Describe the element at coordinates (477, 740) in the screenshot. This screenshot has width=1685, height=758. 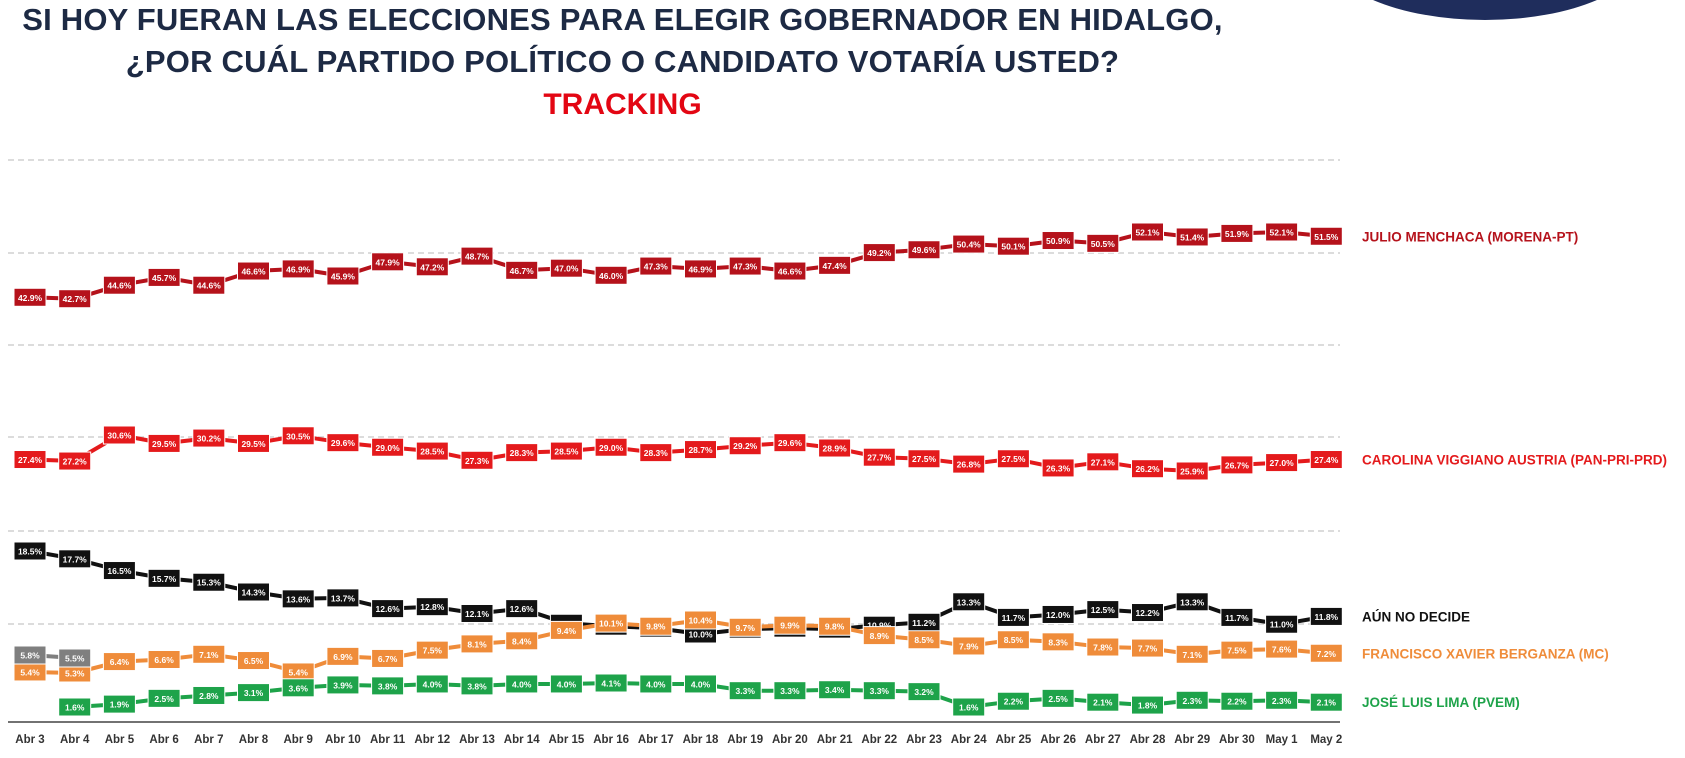
I see `x-tick-label: Abr 13` at that location.